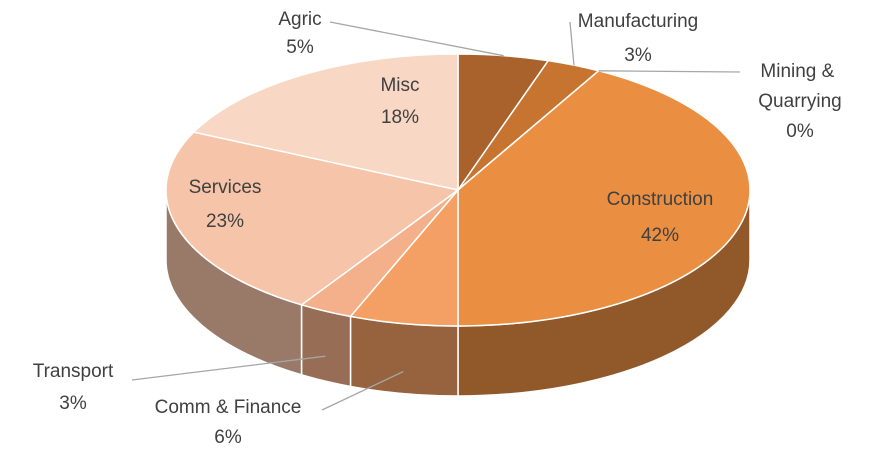 The height and width of the screenshot is (451, 877). Describe the element at coordinates (799, 86) in the screenshot. I see `category-label: Mining & Quarrying` at that location.